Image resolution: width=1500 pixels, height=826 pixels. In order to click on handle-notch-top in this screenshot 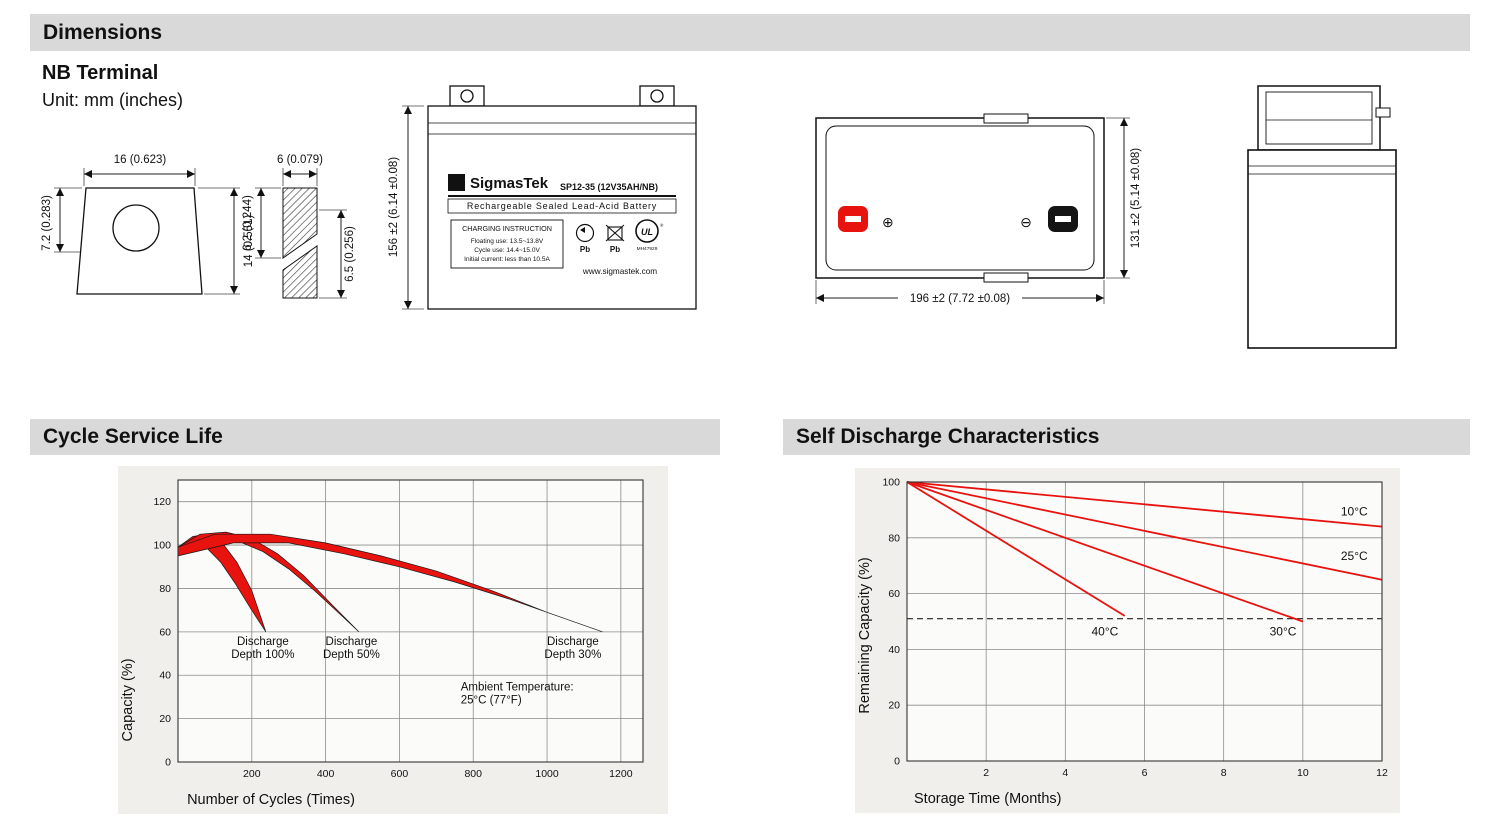, I will do `click(1006, 118)`.